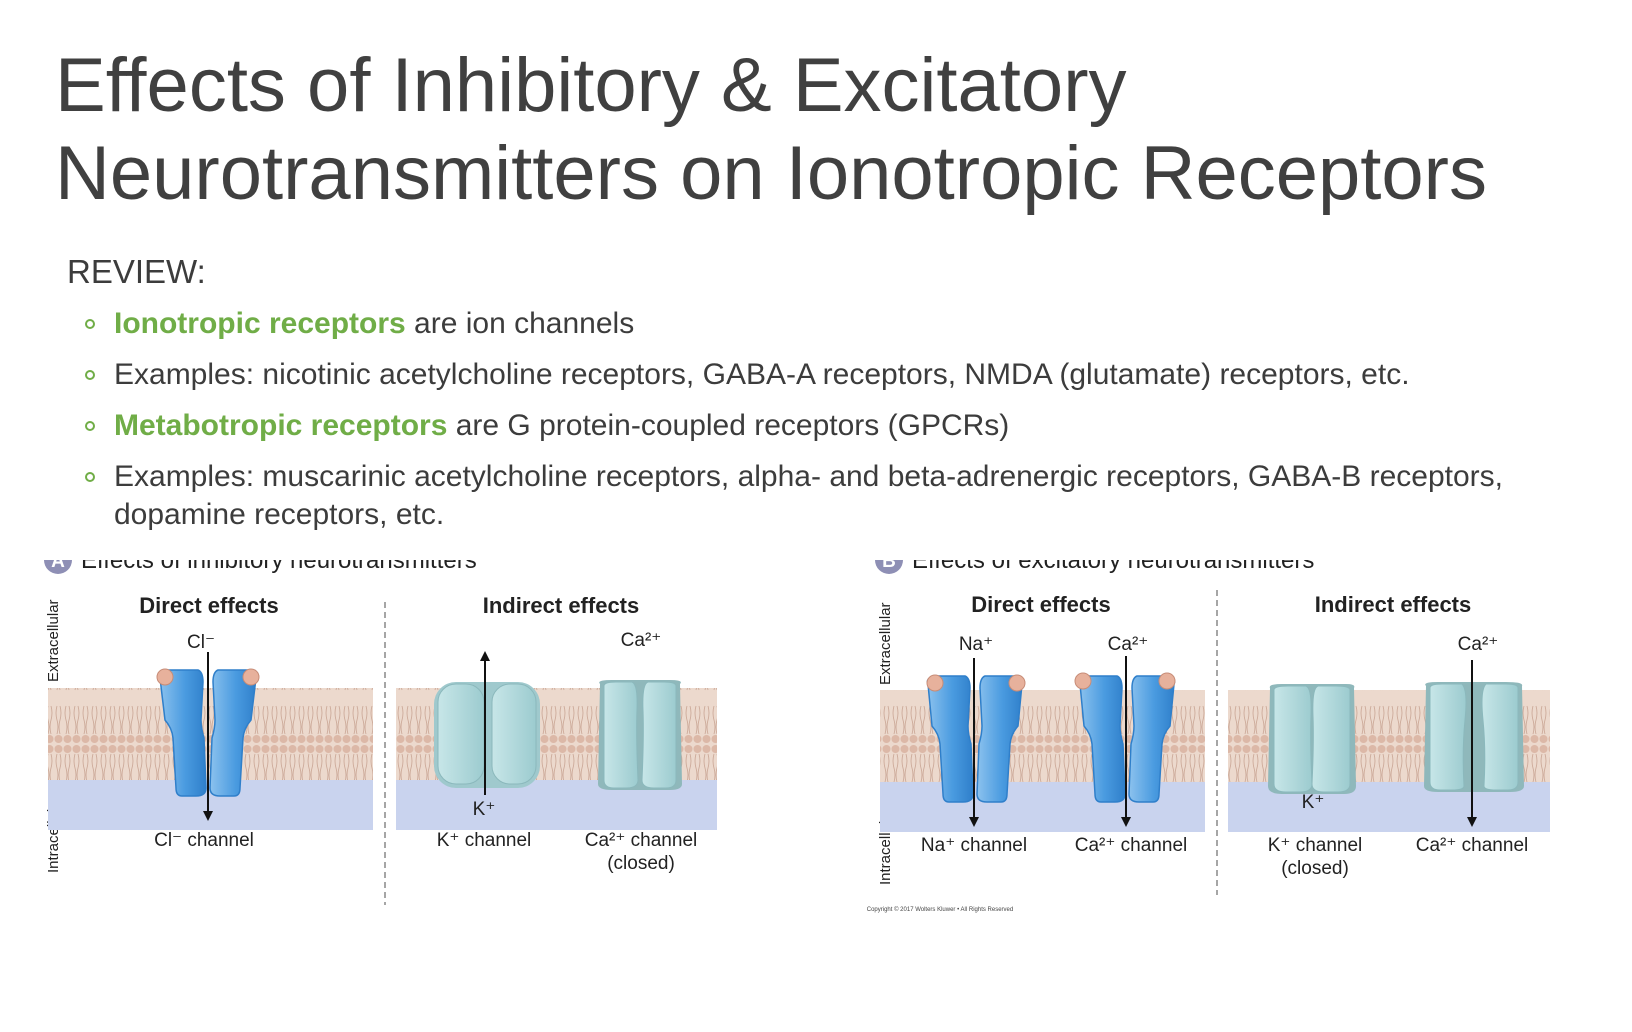 The width and height of the screenshot is (1632, 1032). What do you see at coordinates (591, 85) in the screenshot?
I see `title-line-1: Effects of Inhibitory & Excitatory` at bounding box center [591, 85].